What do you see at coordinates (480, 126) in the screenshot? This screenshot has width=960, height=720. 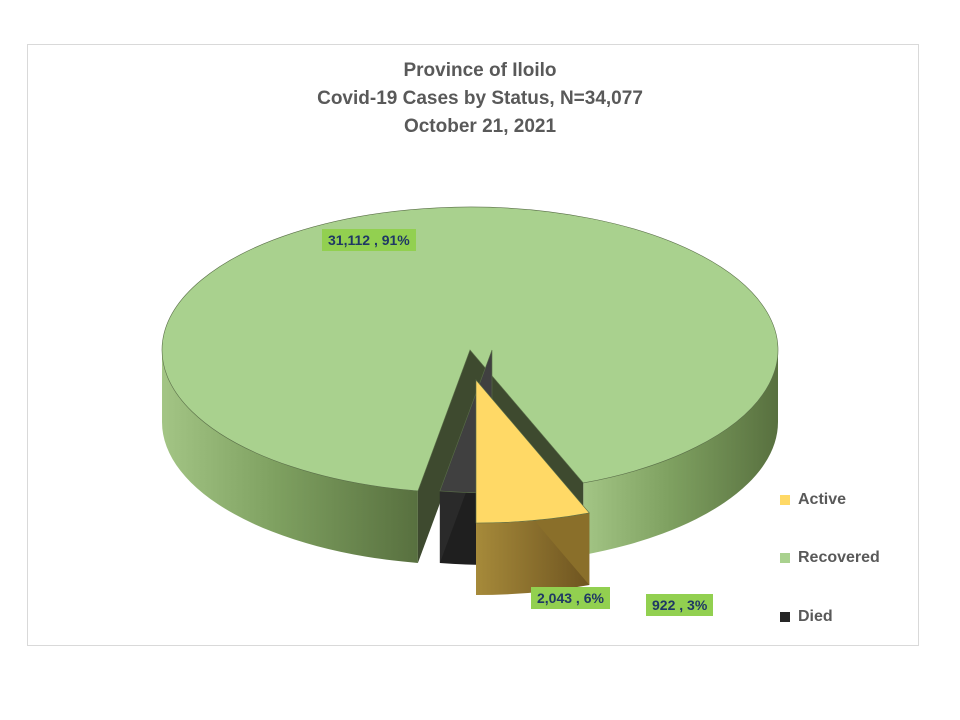 I see `chart-date: October 21, 2021` at bounding box center [480, 126].